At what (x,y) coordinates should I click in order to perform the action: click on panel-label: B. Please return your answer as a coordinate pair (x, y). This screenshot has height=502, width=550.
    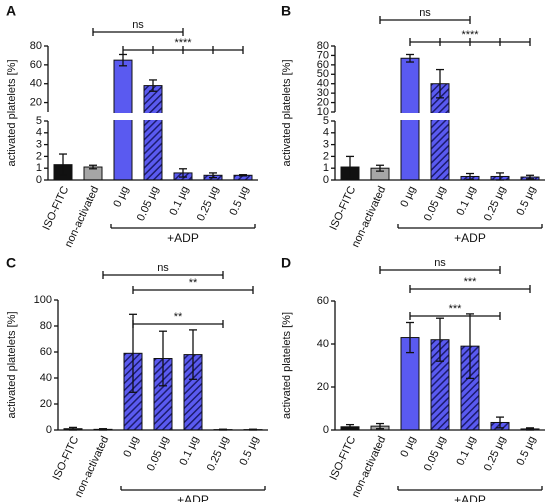
    Looking at the image, I should click on (286, 11).